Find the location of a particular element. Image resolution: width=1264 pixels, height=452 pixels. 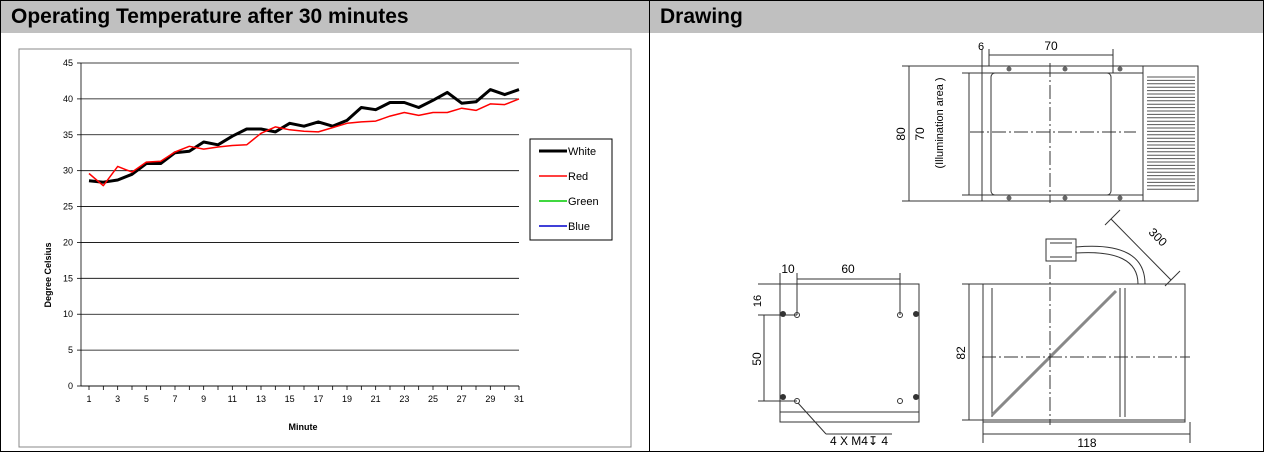

top-view is located at coordinates (1050, 126).